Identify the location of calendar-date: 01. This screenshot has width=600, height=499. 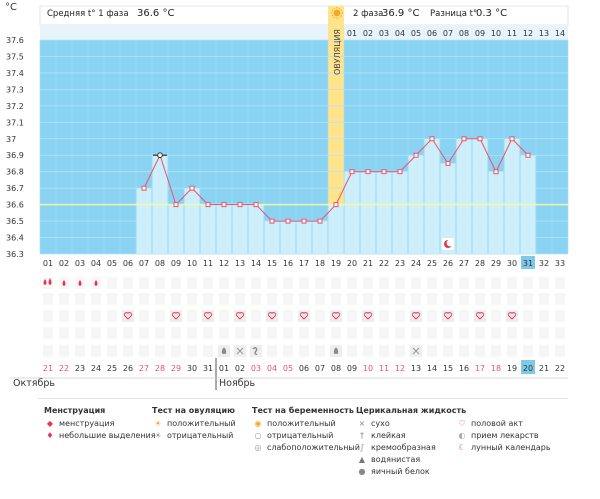
(224, 368).